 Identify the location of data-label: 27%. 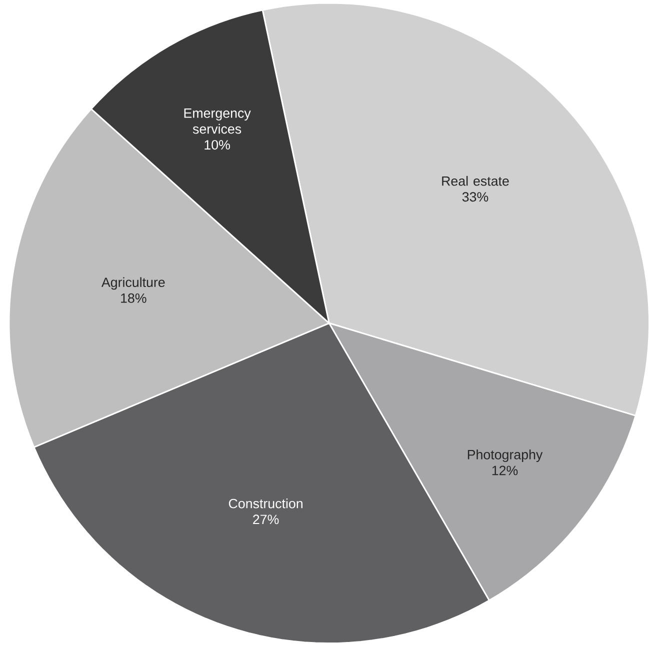
(266, 519).